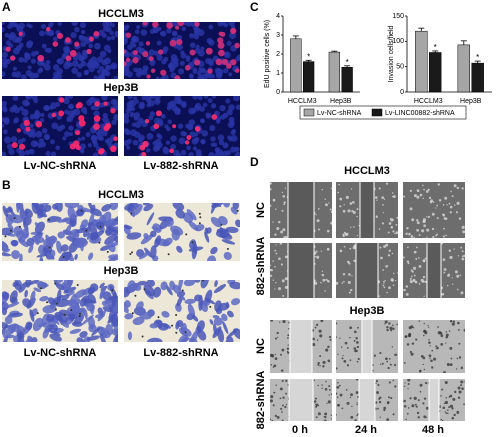 The image size is (500, 437). What do you see at coordinates (428, 101) in the screenshot?
I see `x-tick-label: HCCLM3` at bounding box center [428, 101].